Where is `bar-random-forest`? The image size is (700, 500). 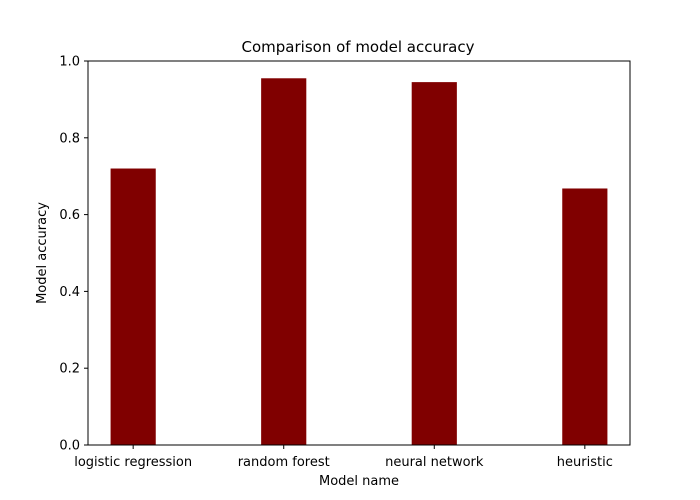 bar-random-forest is located at coordinates (284, 261).